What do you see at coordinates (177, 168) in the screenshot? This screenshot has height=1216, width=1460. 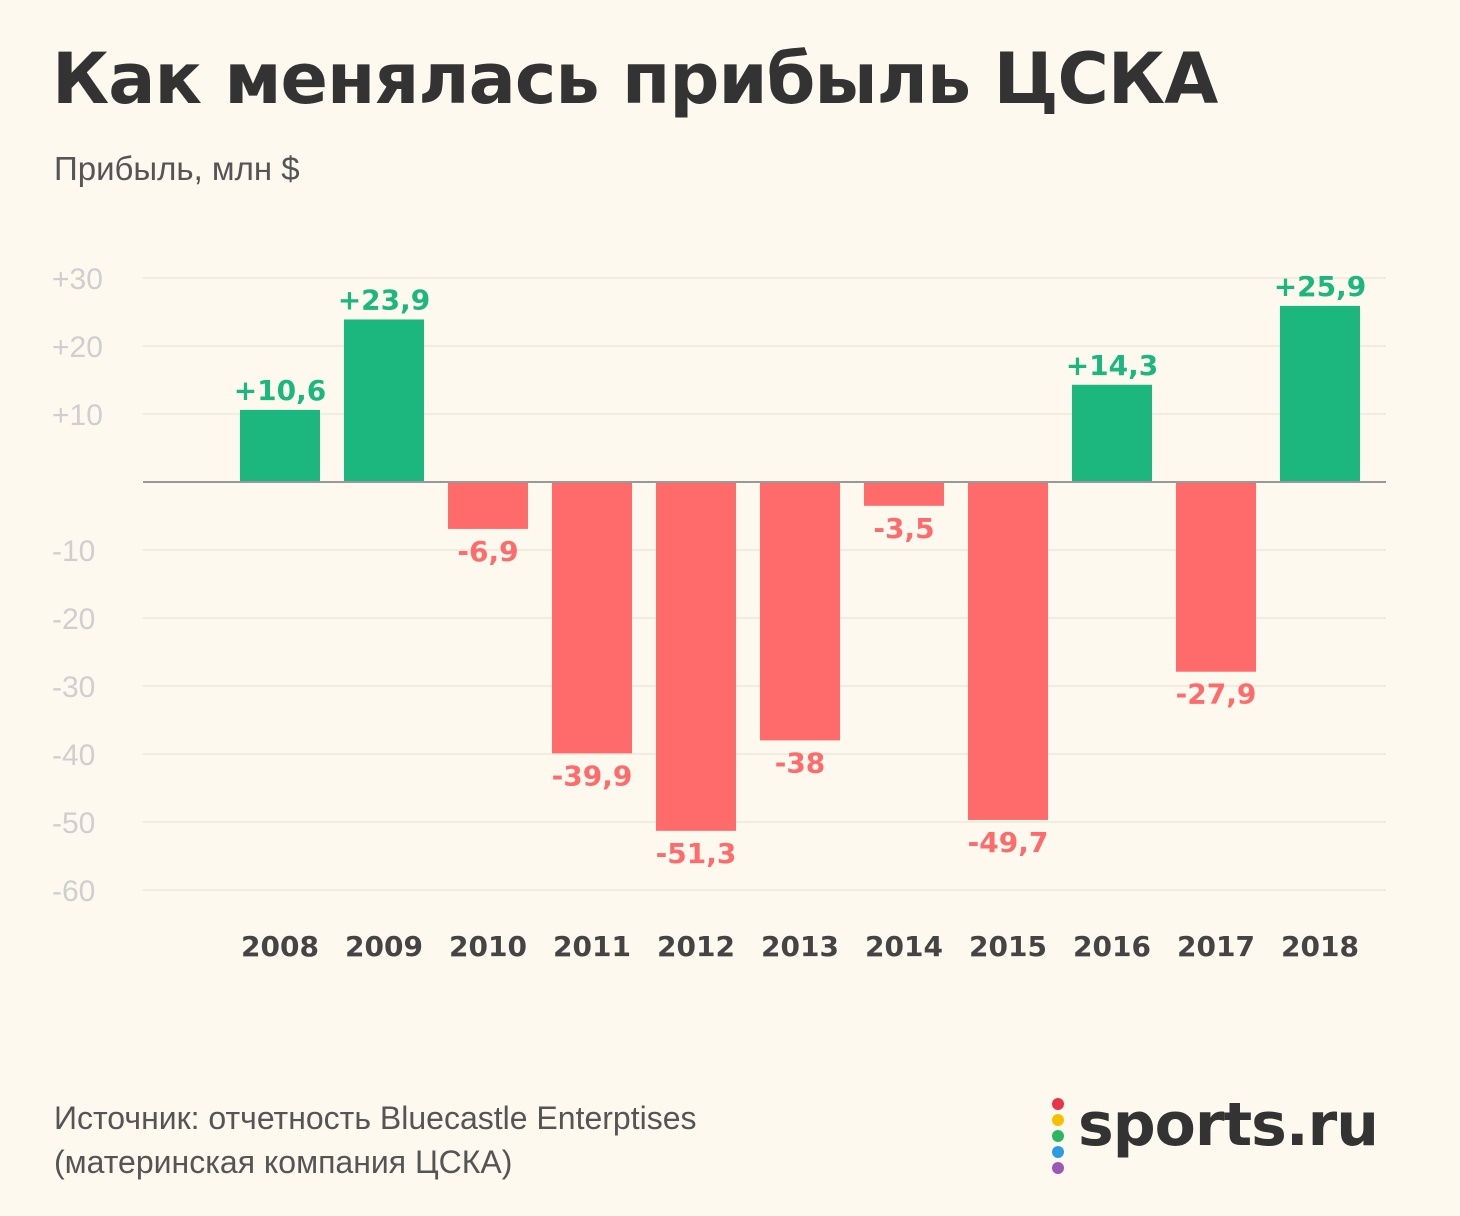 I see `chart-subtitle: Прибыль, млн $` at bounding box center [177, 168].